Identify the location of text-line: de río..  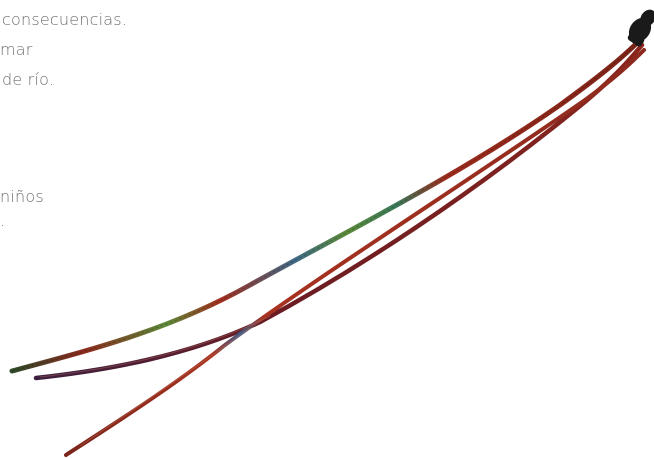
(28, 79).